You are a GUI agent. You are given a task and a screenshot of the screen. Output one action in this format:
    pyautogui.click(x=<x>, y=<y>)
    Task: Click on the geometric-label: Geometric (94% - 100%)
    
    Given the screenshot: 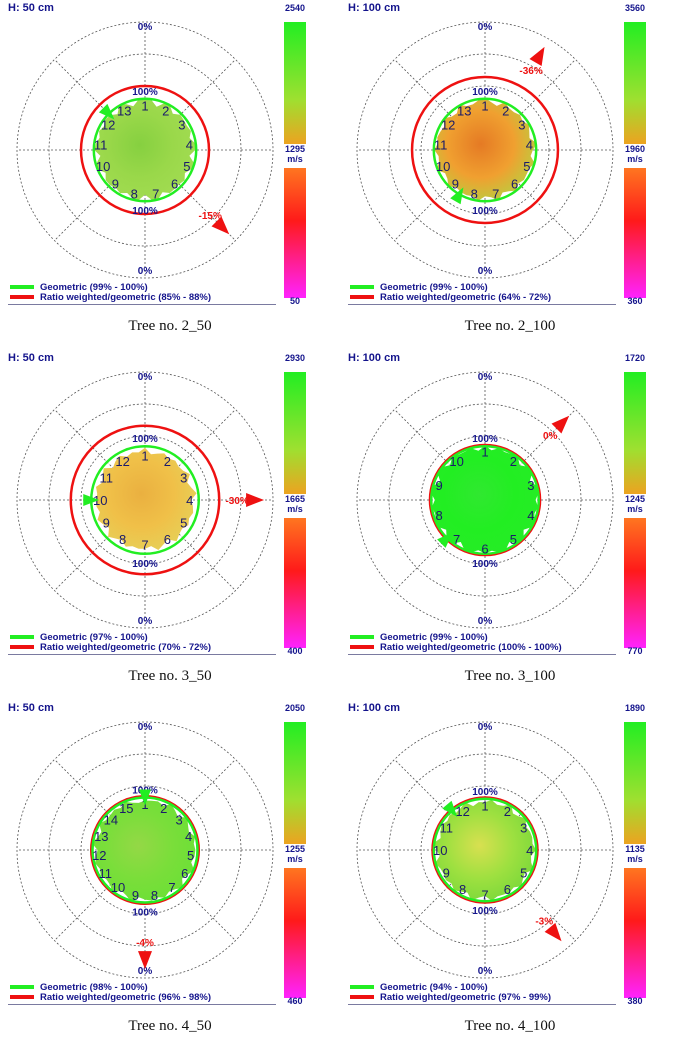 What is the action you would take?
    pyautogui.click(x=434, y=987)
    